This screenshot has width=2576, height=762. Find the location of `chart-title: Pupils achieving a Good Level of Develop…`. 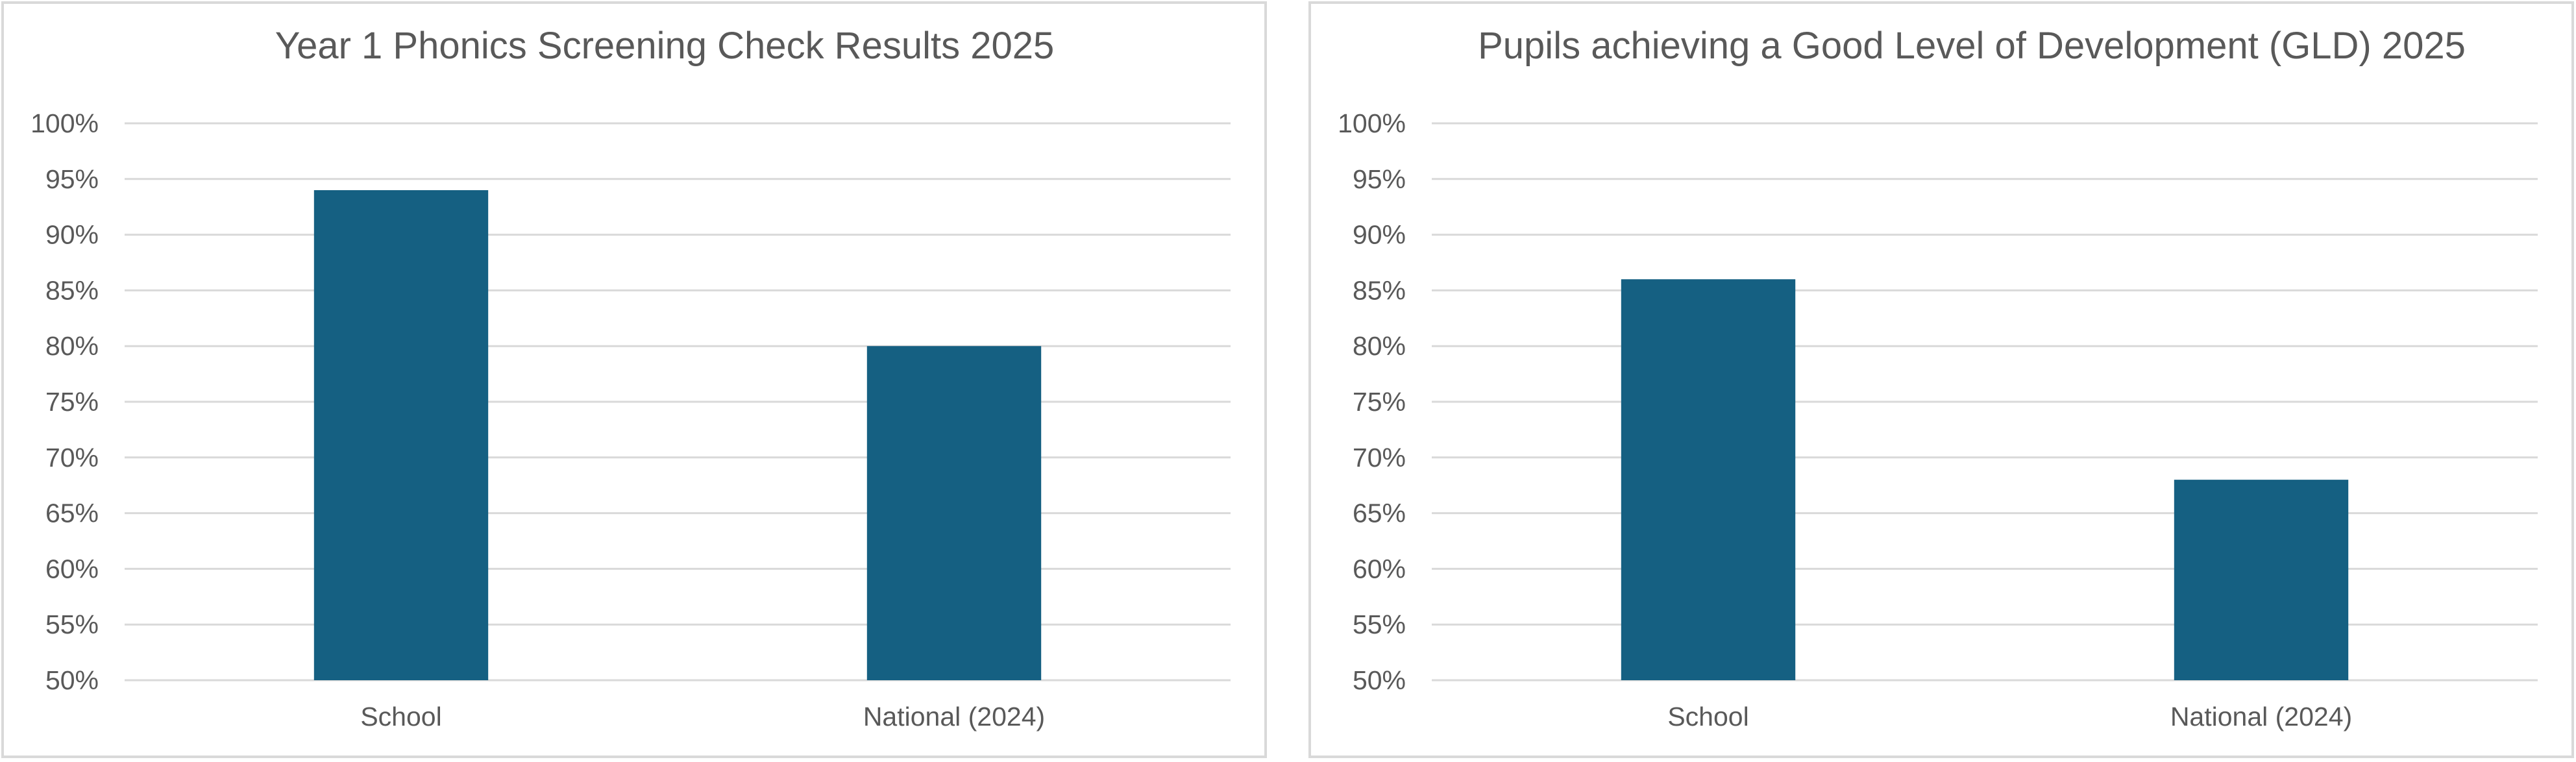

chart-title: Pupils achieving a Good Level of Develop… is located at coordinates (1972, 46).